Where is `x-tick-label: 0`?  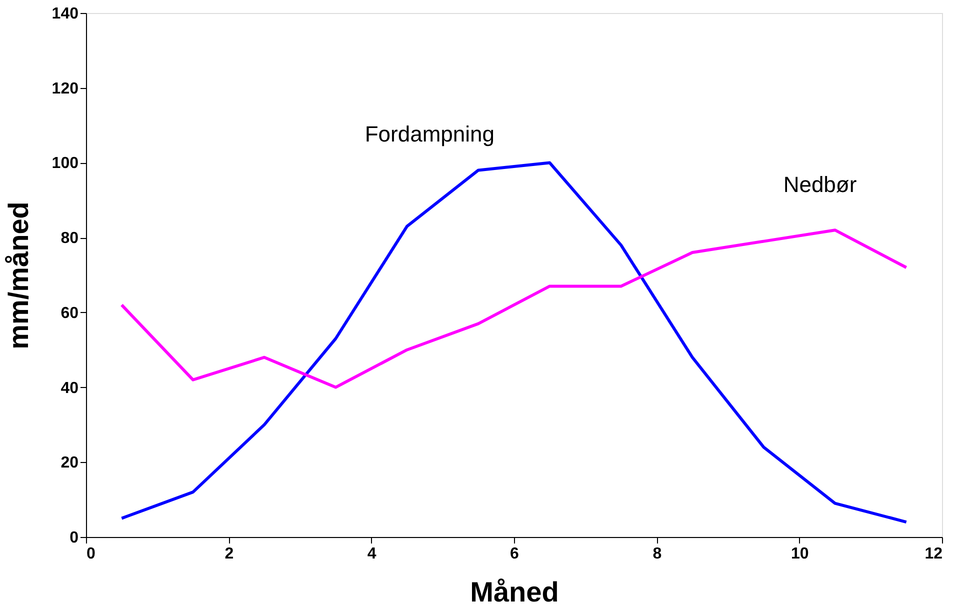
x-tick-label: 0 is located at coordinates (91, 554).